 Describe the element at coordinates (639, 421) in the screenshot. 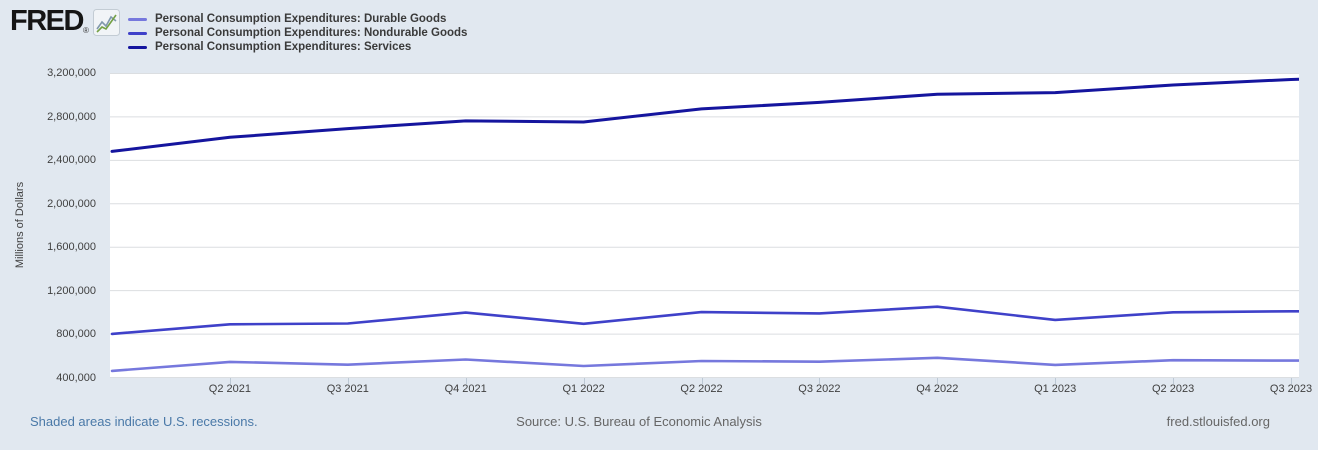

I see `source-note: Source: U.S. Bureau of Economic Analysis` at that location.